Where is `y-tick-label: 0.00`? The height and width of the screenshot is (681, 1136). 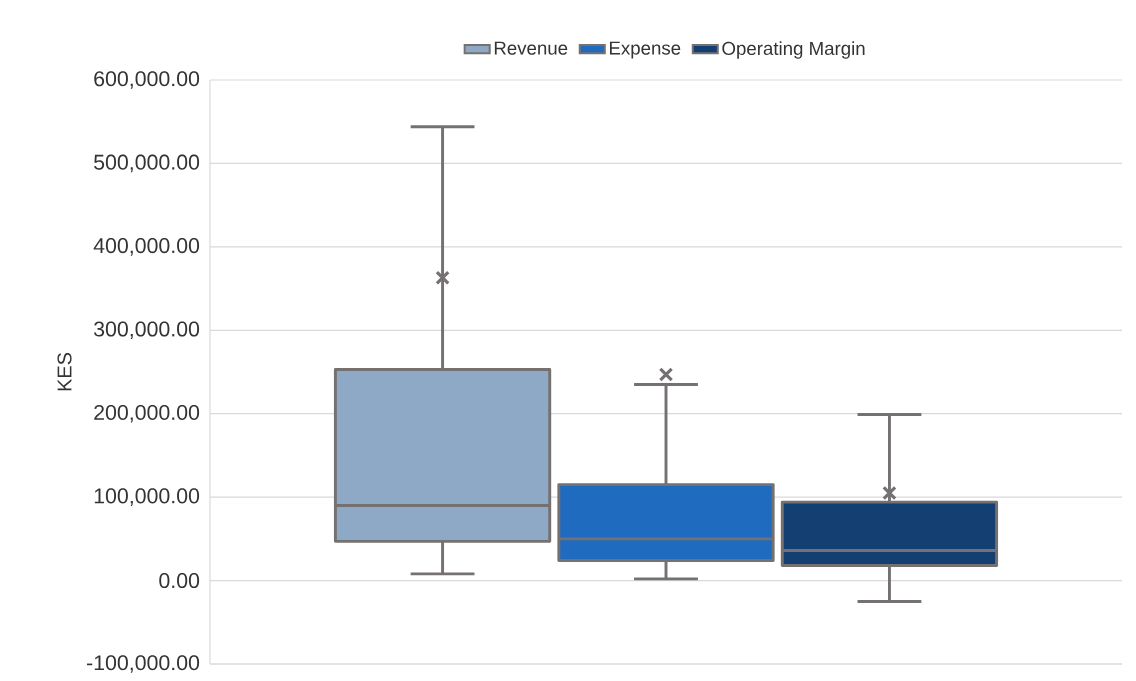
y-tick-label: 0.00 is located at coordinates (179, 581).